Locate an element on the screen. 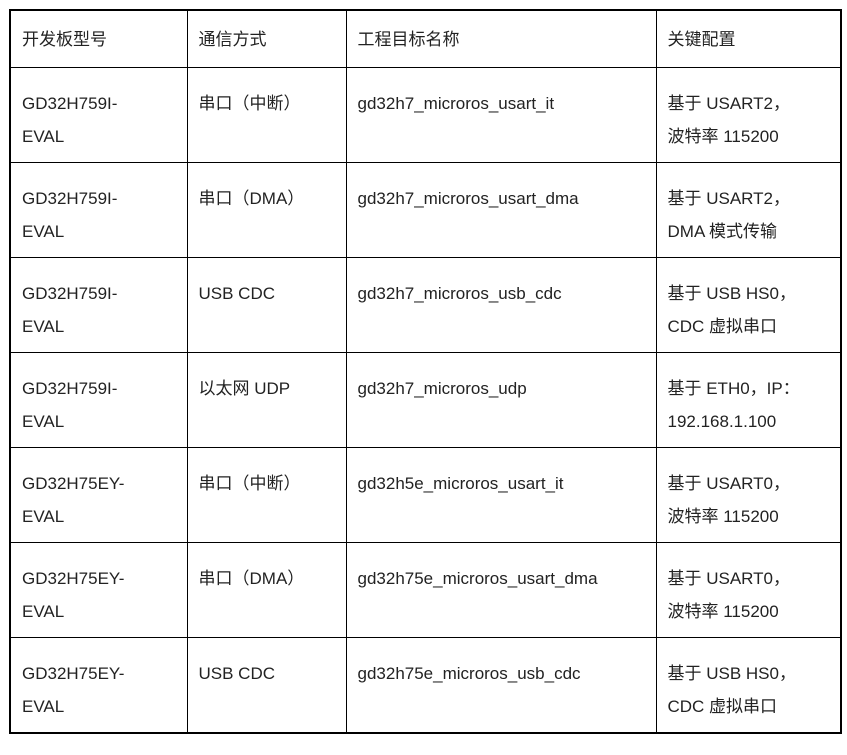 The height and width of the screenshot is (755, 847). cell-key-config: 基于 USART2， 波特率 115200 is located at coordinates (748, 115).